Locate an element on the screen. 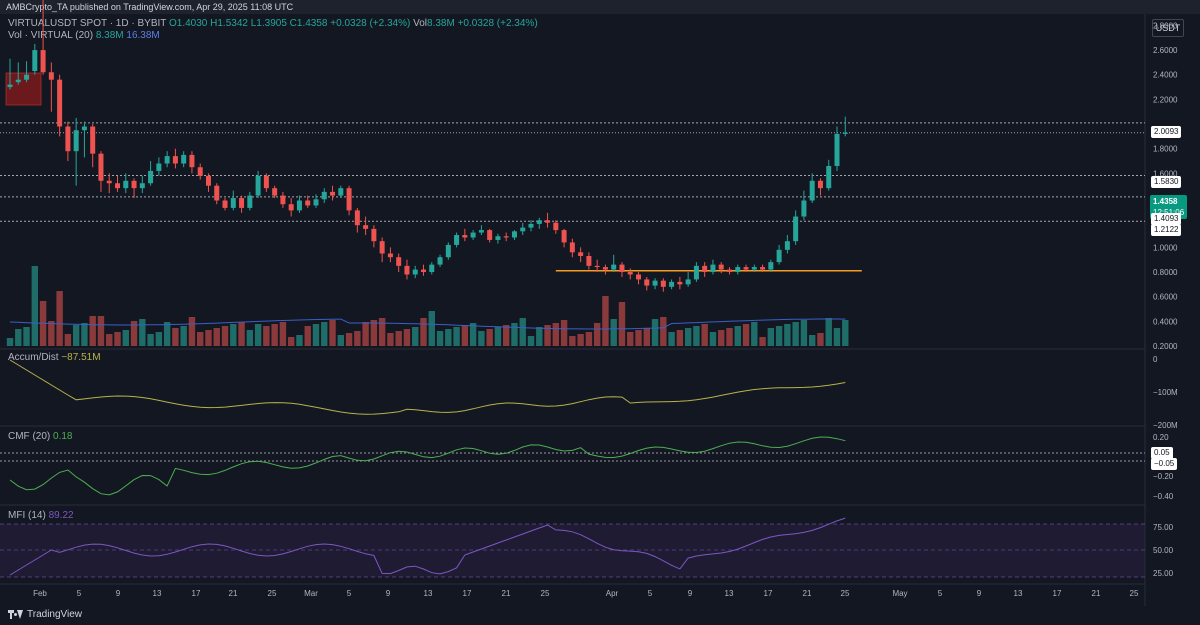 This screenshot has width=1200, height=625. ad-label: Accum/Dist is located at coordinates (33, 357).